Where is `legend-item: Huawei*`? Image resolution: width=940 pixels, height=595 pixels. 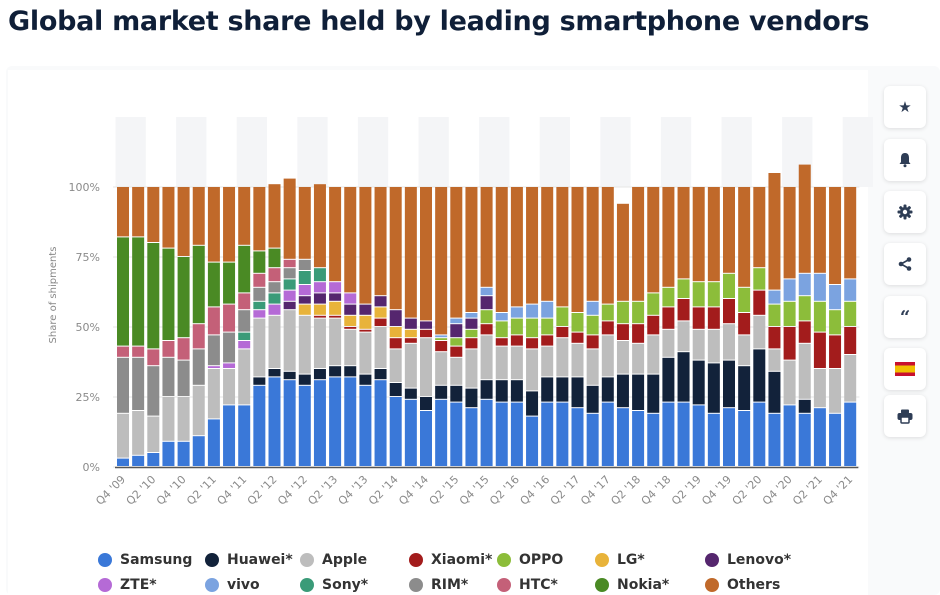
legend-item: Huawei* is located at coordinates (249, 560).